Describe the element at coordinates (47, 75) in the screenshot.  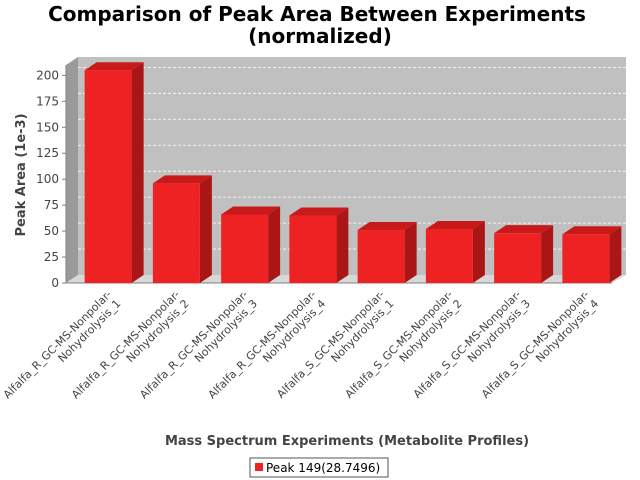
I see `y-tick-label: 200` at that location.